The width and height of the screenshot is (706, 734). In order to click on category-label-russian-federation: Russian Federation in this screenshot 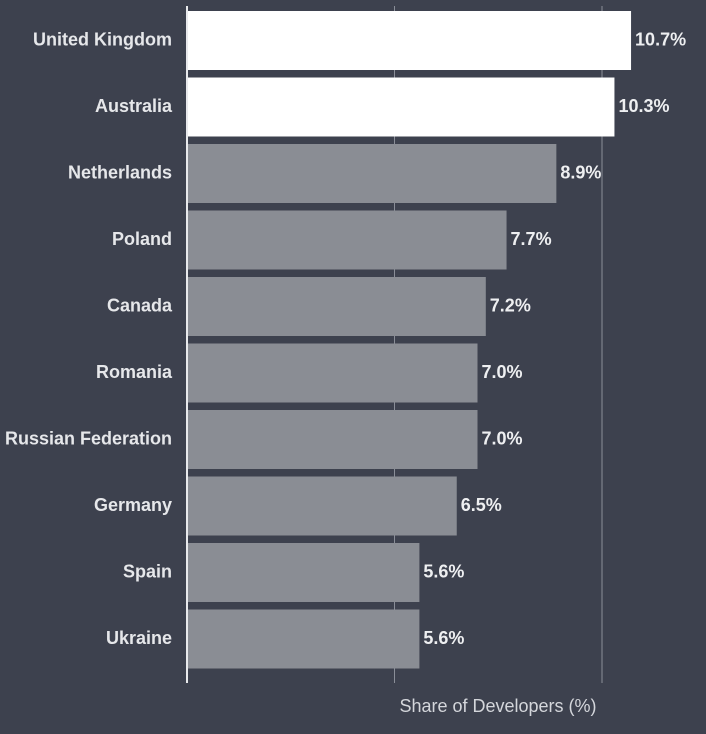, I will do `click(88, 438)`.